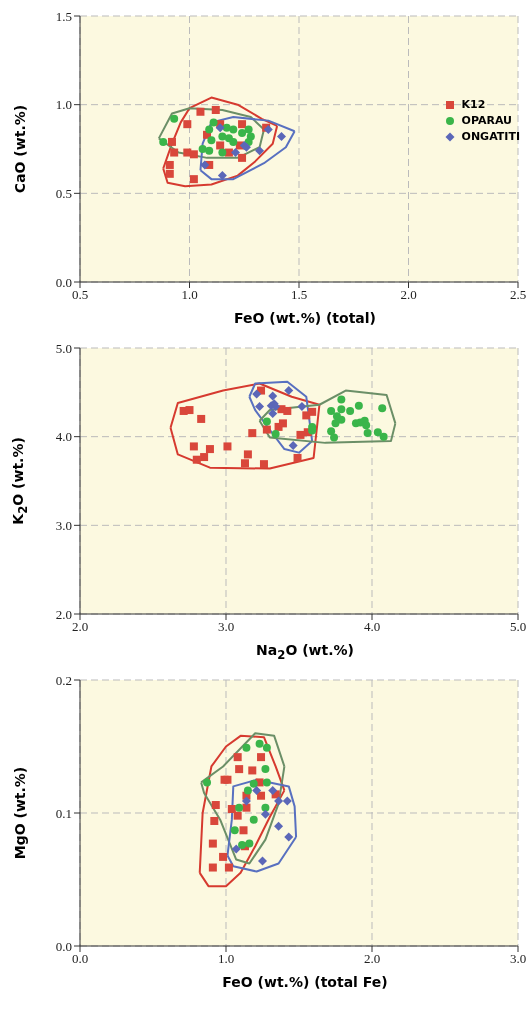 The width and height of the screenshot is (532, 1017). I want to click on x-axis-title: FeO (wt.%) (total), so click(305, 318).